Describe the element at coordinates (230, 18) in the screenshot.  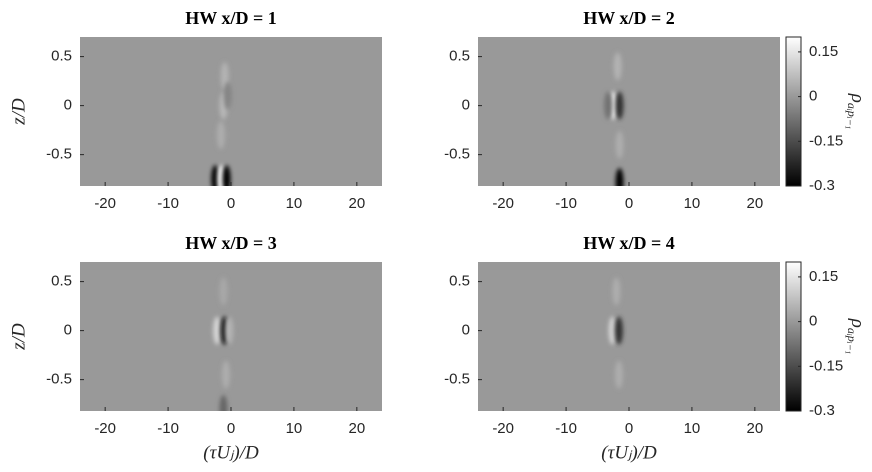
I see `chart-title: HW x/D = 1` at that location.